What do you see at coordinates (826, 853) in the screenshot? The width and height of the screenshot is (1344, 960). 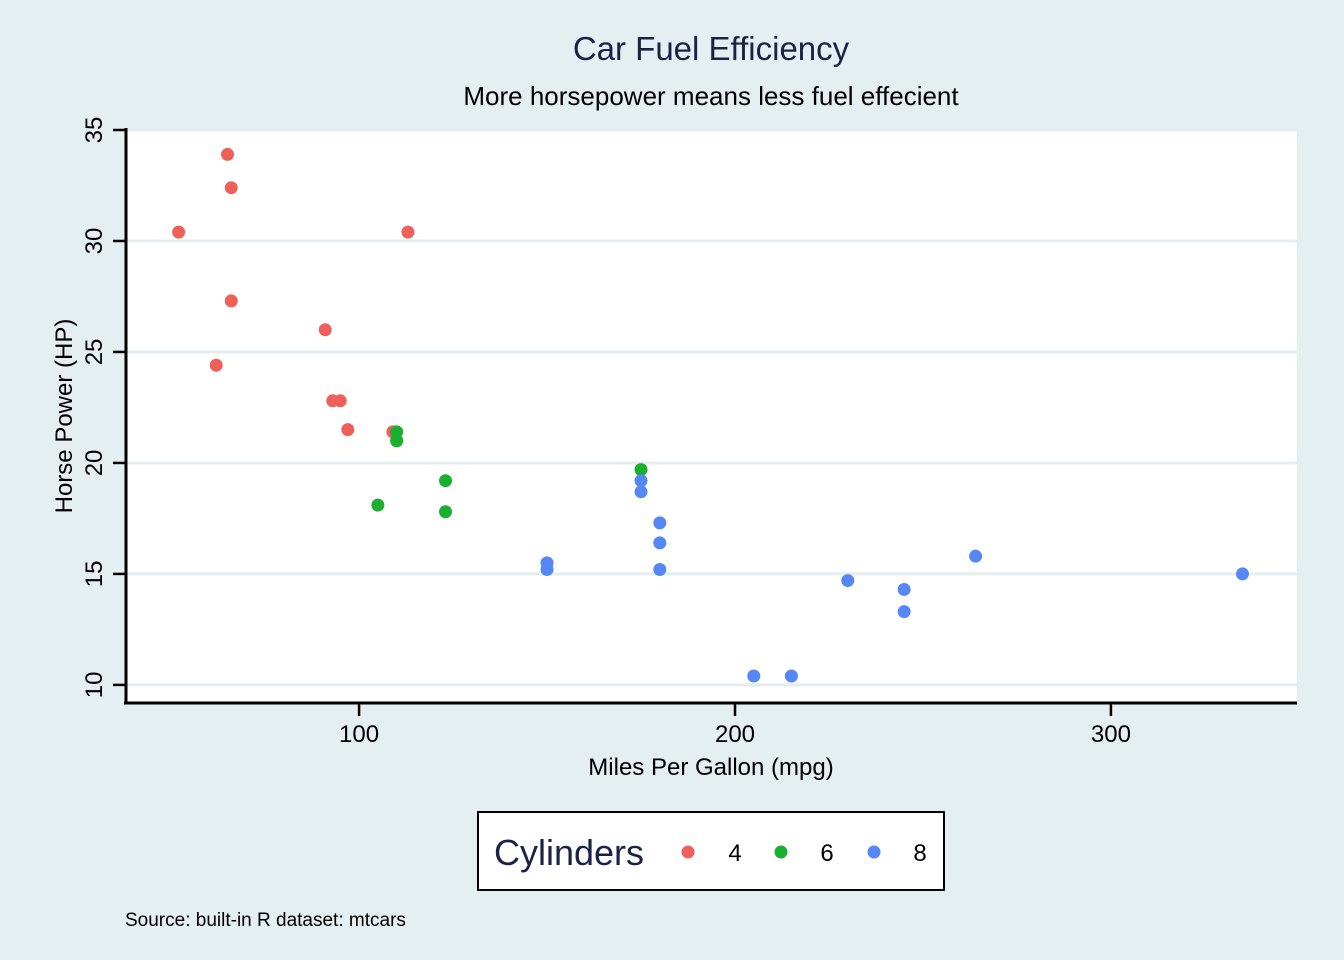 I see `legend-label-6: 6` at bounding box center [826, 853].